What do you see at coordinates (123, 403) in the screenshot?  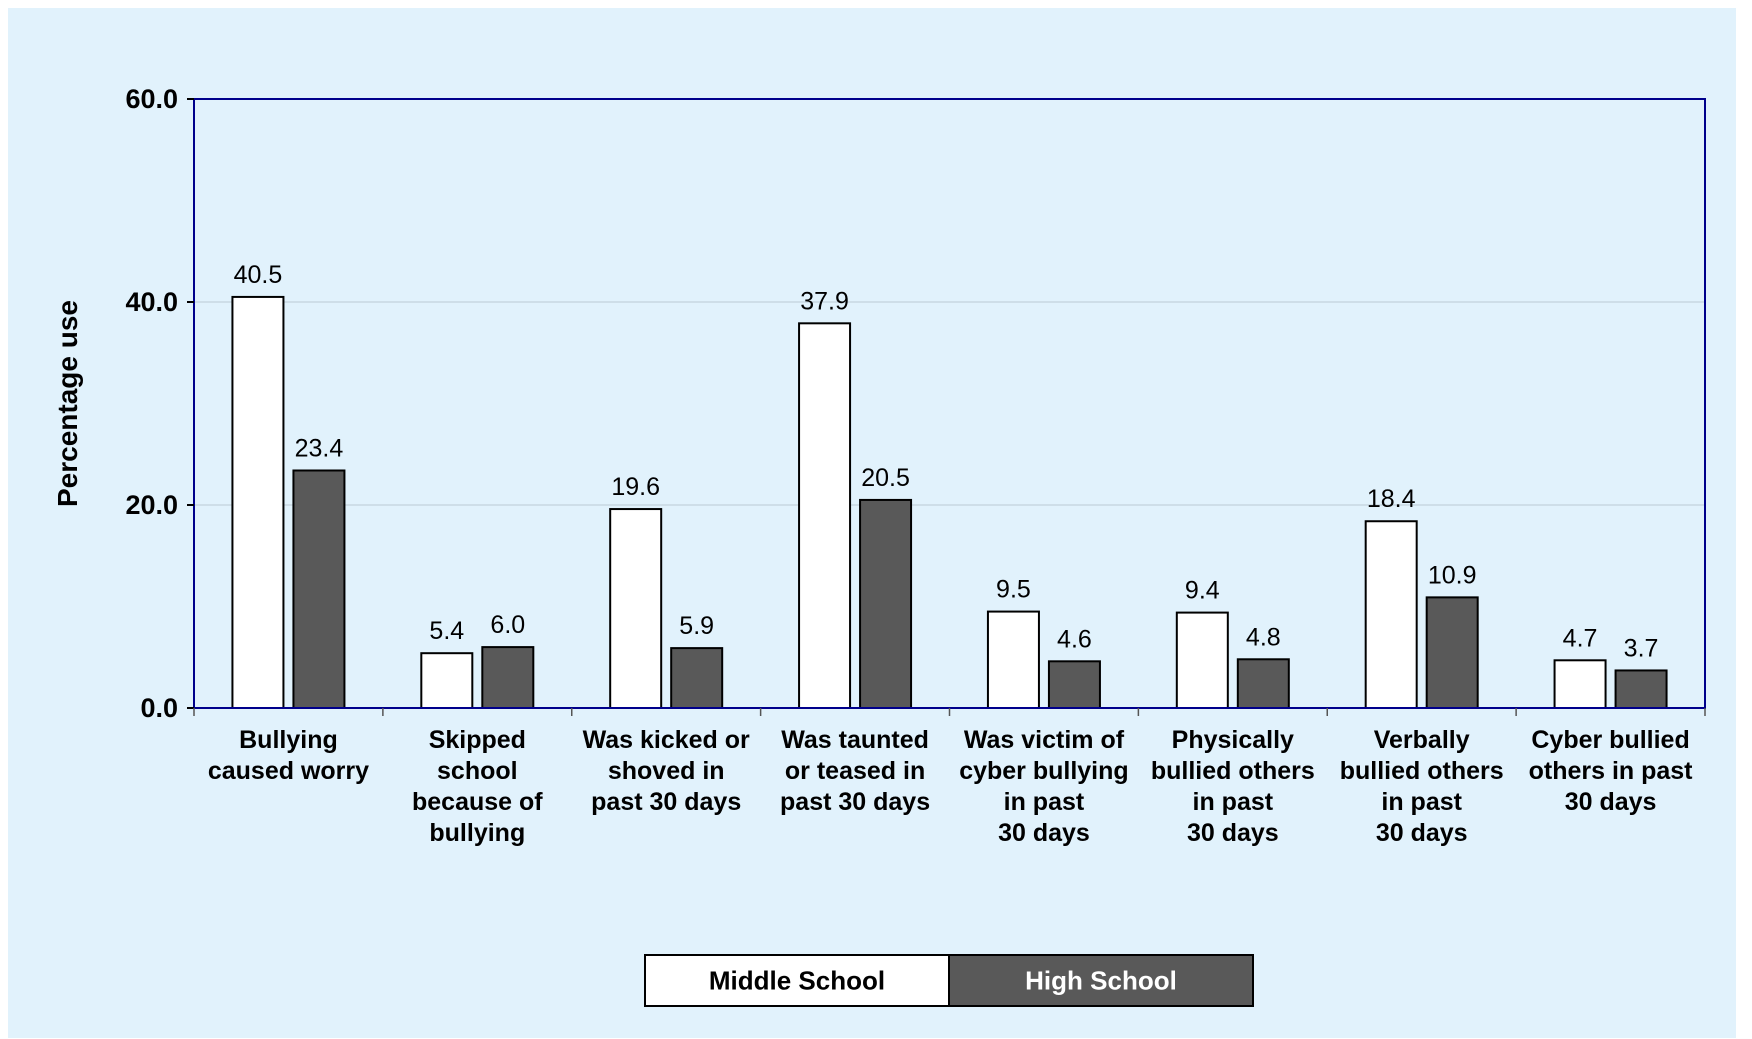 I see `y-axis: 0.0 20.0 40.0 60.0 Percentage use` at bounding box center [123, 403].